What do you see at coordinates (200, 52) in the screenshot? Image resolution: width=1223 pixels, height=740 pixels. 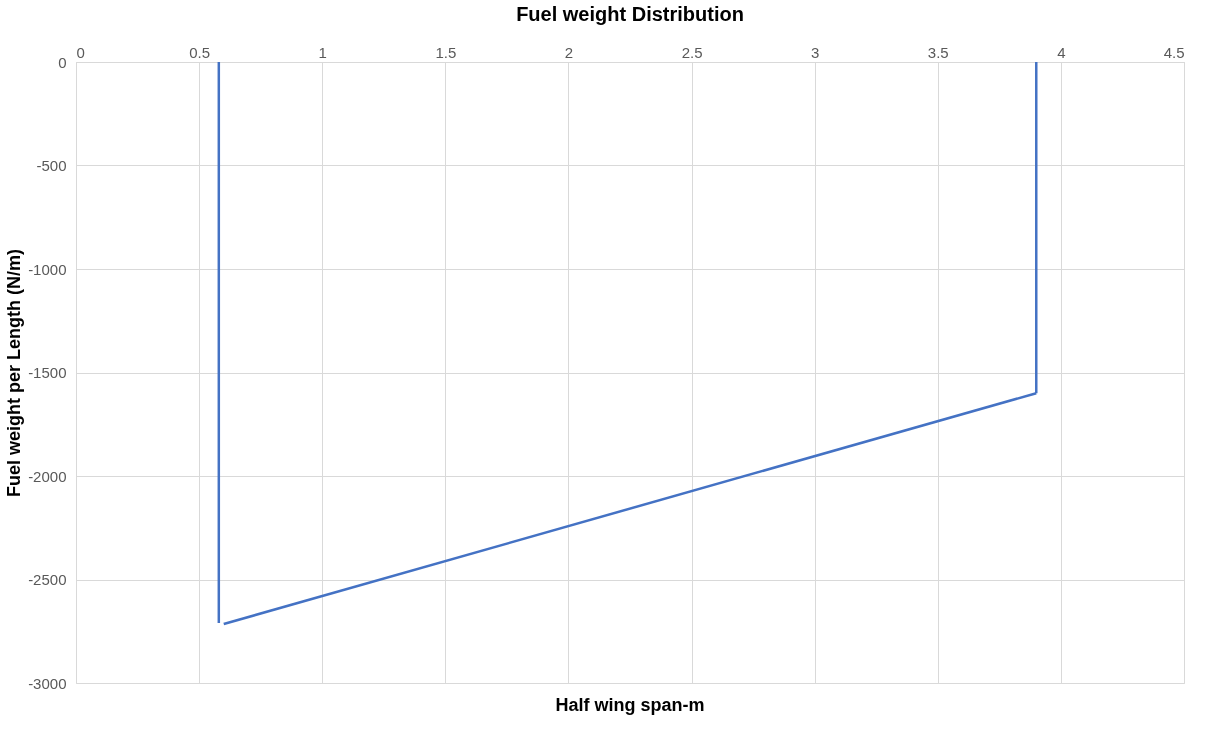 I see `x-tick-label: 0.5` at bounding box center [200, 52].